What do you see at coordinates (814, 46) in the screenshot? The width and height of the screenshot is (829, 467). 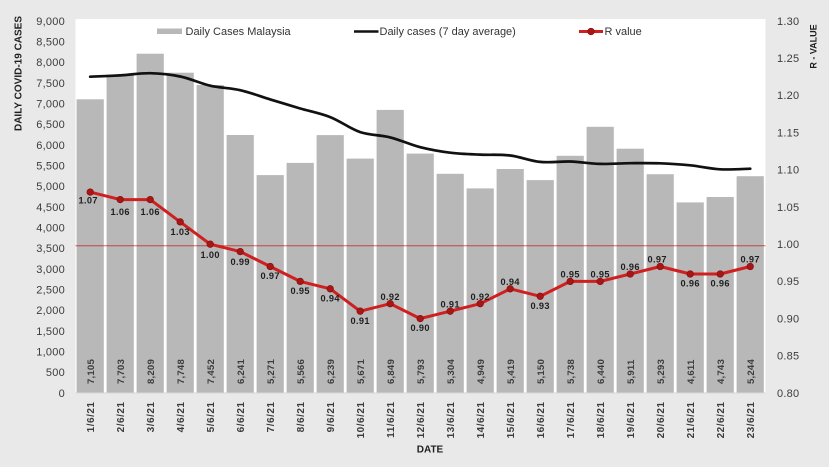 I see `svg-text: R - VALUE` at bounding box center [814, 46].